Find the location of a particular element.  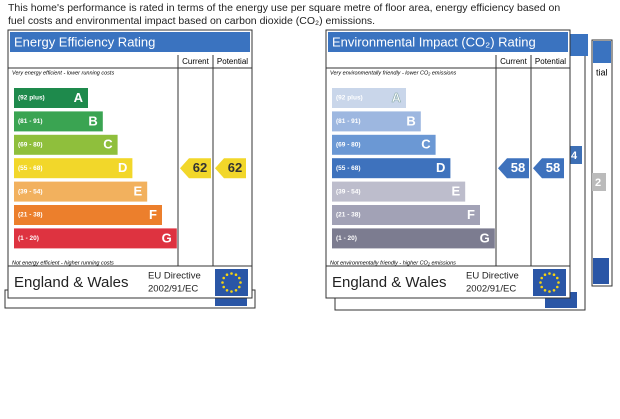

rating-value: 62 is located at coordinates (200, 167).